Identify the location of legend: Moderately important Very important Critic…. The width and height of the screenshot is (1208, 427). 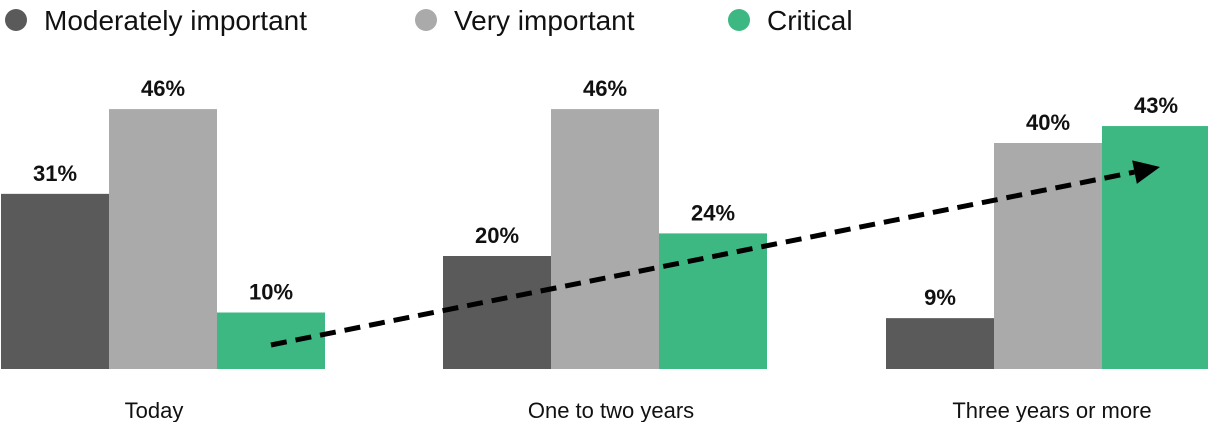
(429, 20).